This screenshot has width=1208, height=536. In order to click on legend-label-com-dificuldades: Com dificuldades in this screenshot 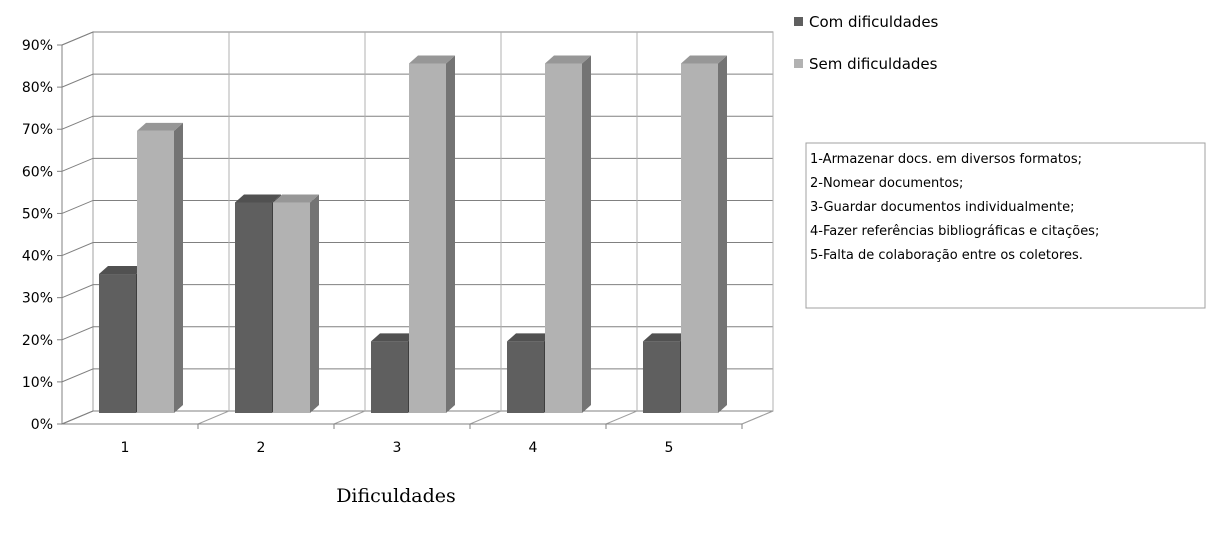, I will do `click(874, 22)`.